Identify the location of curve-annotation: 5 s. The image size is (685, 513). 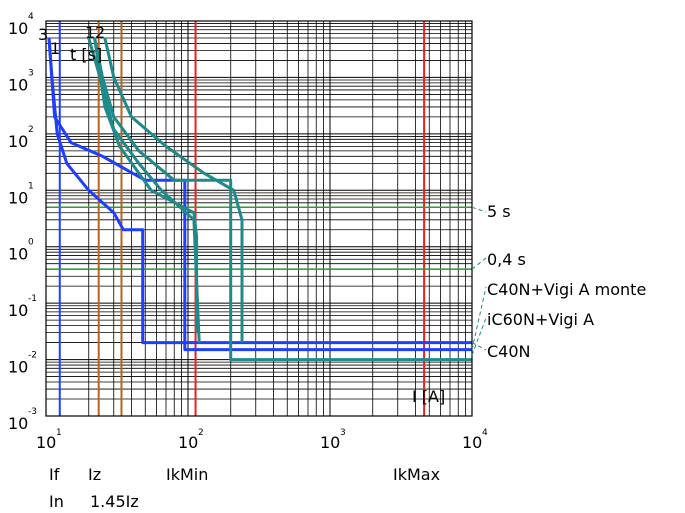
(499, 211).